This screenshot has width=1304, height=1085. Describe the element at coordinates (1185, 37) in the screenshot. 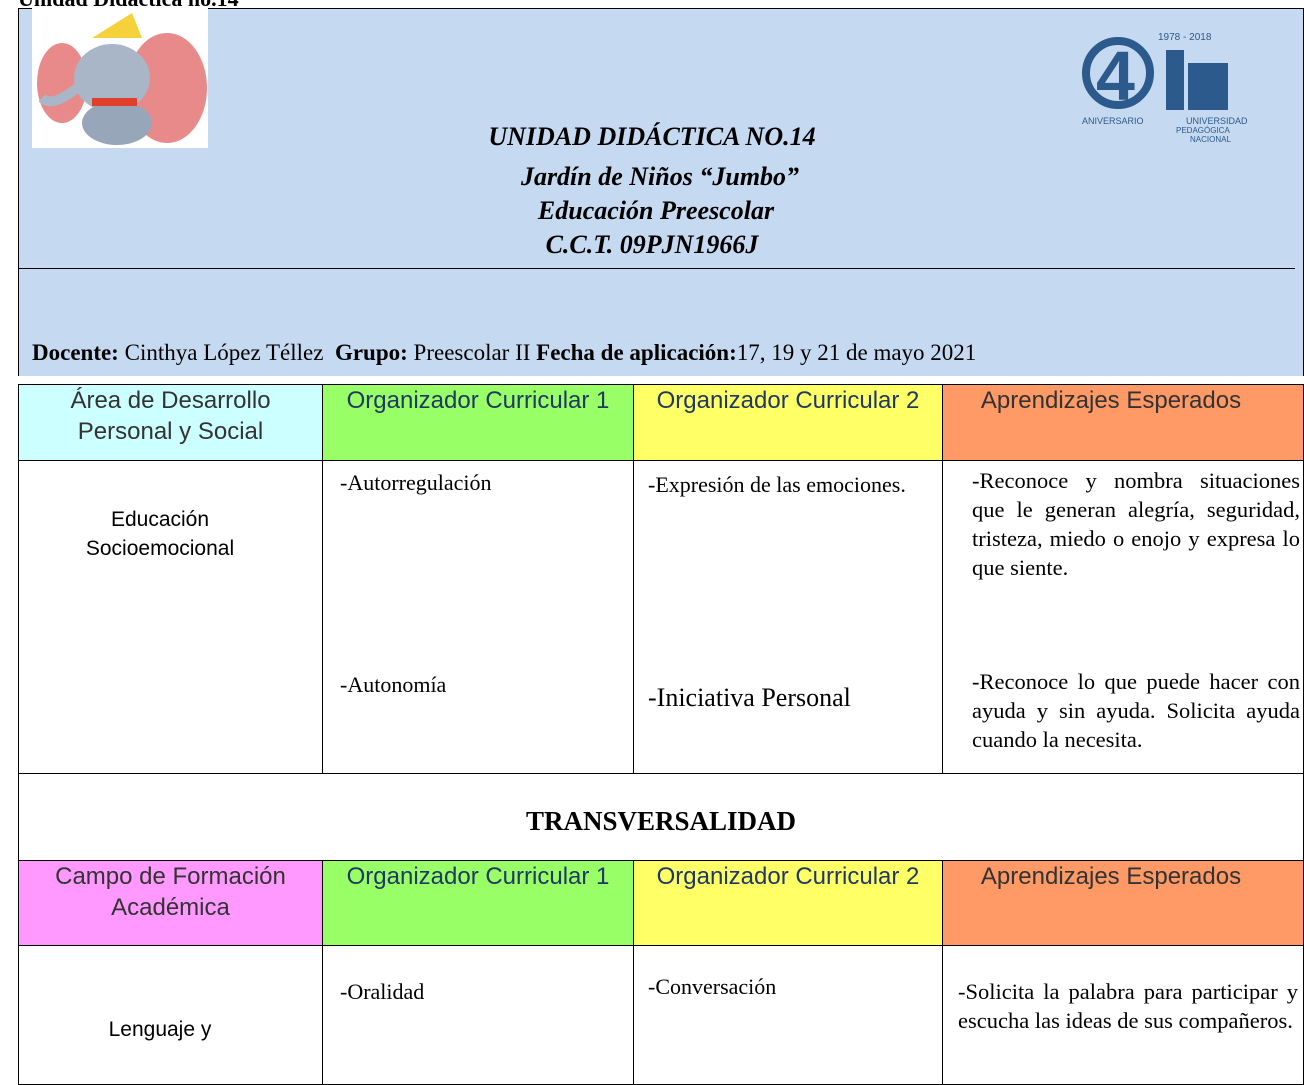

I see `logo-years: 1978 - 2018` at that location.